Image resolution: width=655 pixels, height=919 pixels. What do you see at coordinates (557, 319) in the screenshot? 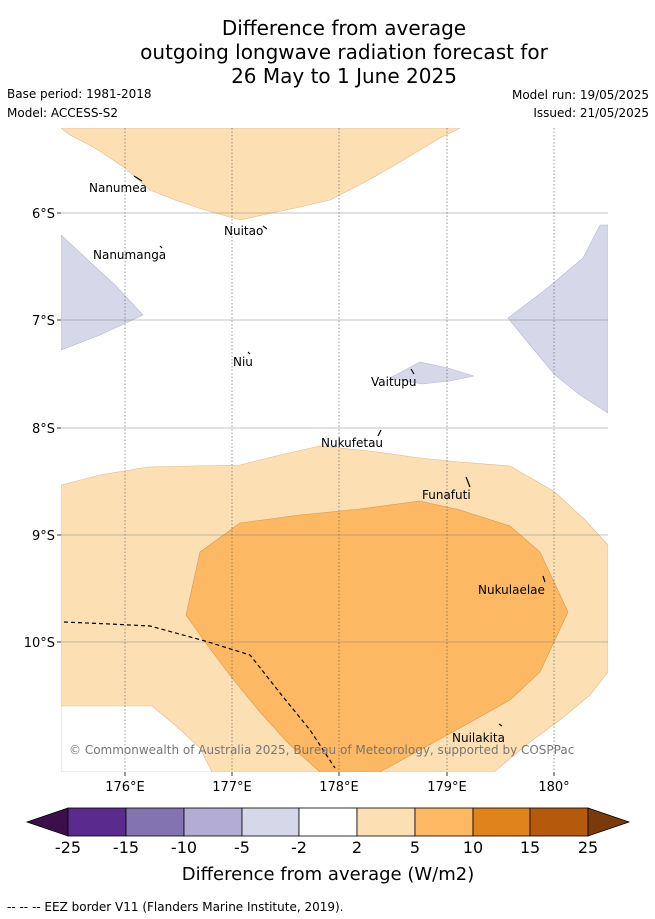
I see `anomaly-area-right-purple` at bounding box center [557, 319].